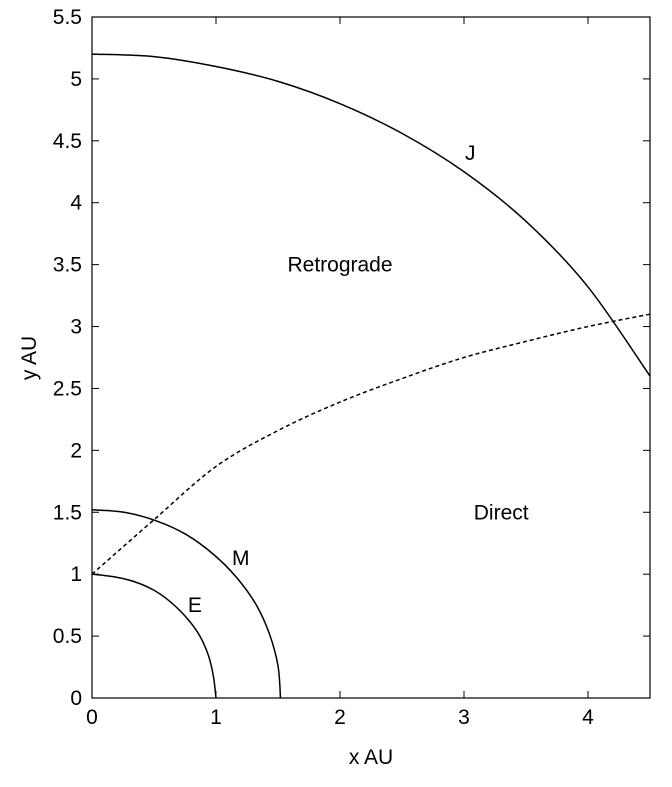 Image resolution: width=672 pixels, height=787 pixels. I want to click on y-tick-label: 1, so click(76, 574).